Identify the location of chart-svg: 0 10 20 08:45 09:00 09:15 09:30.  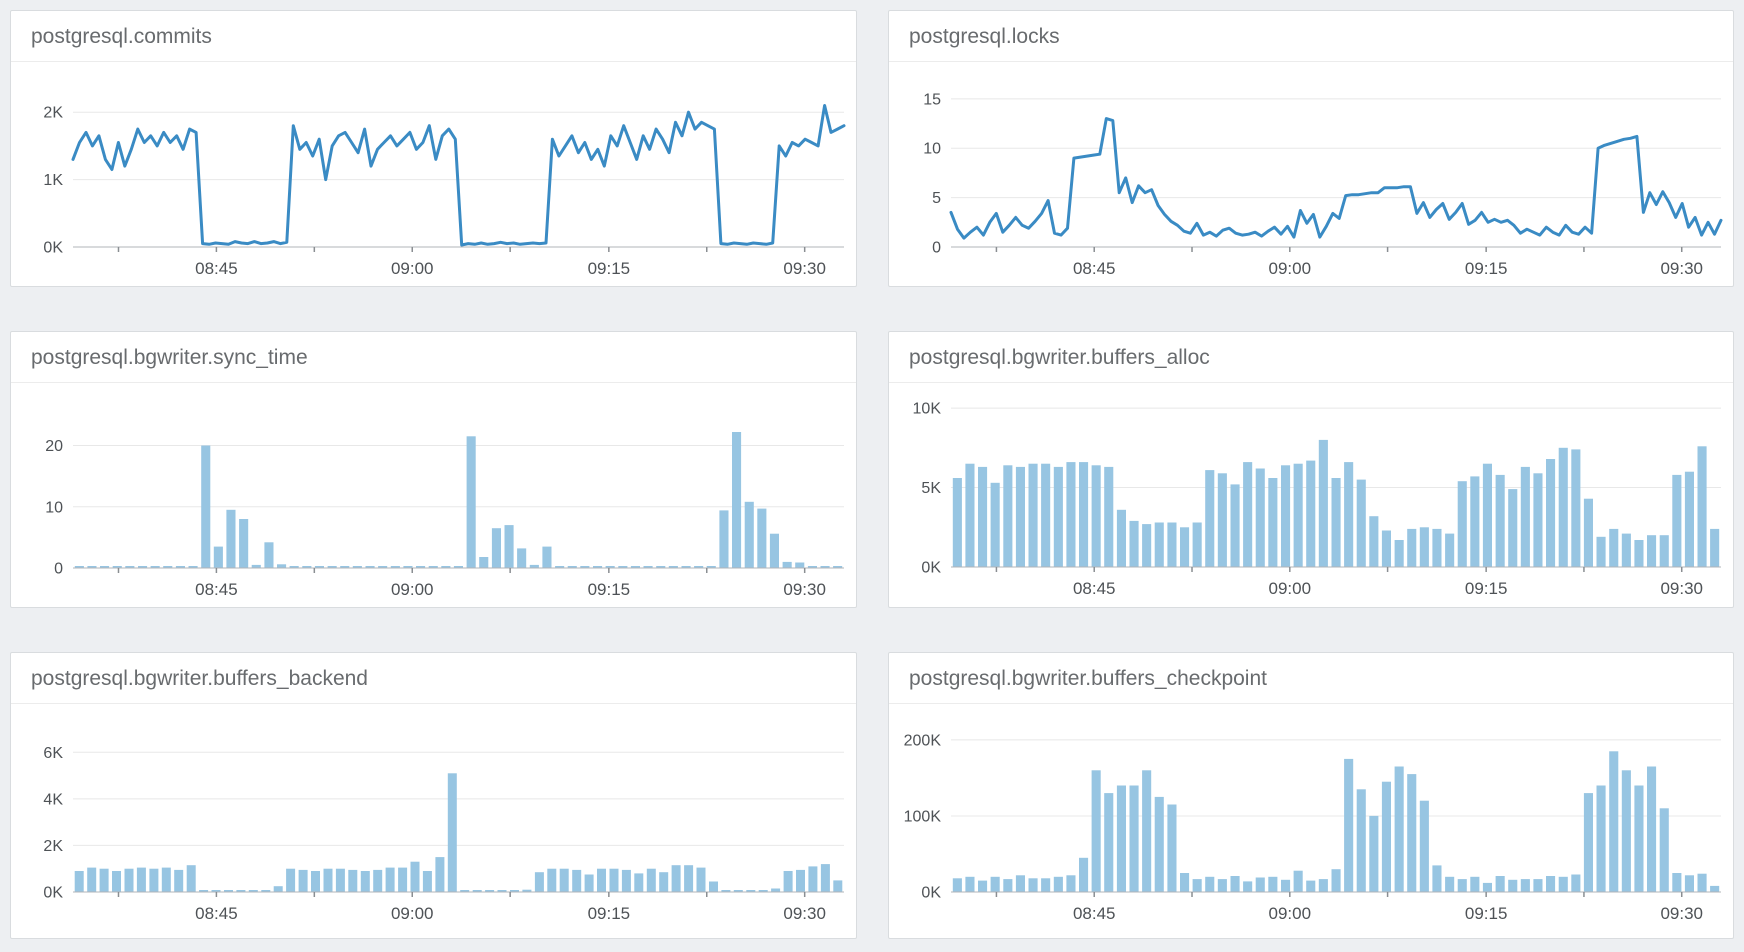
(433, 495).